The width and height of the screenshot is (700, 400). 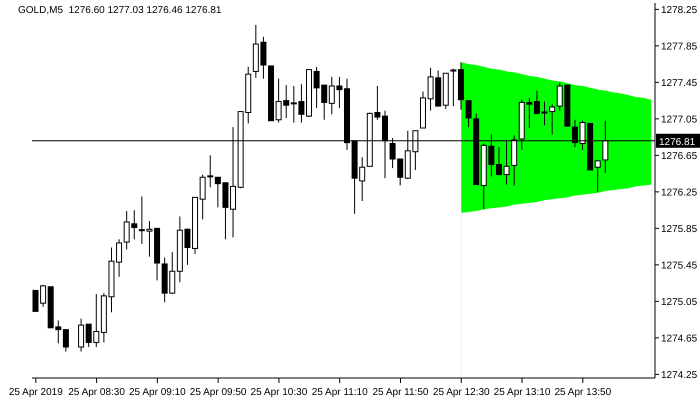 I want to click on x-tick-label: 25 Apr 11:50, so click(x=400, y=392).